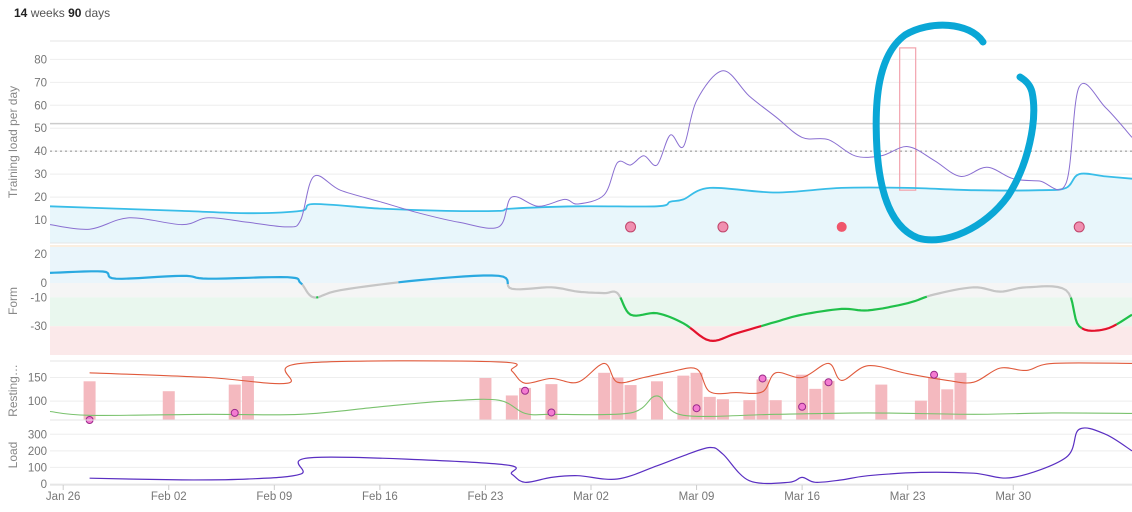 The height and width of the screenshot is (512, 1132). What do you see at coordinates (169, 497) in the screenshot?
I see `x-tick-label: Feb 02` at bounding box center [169, 497].